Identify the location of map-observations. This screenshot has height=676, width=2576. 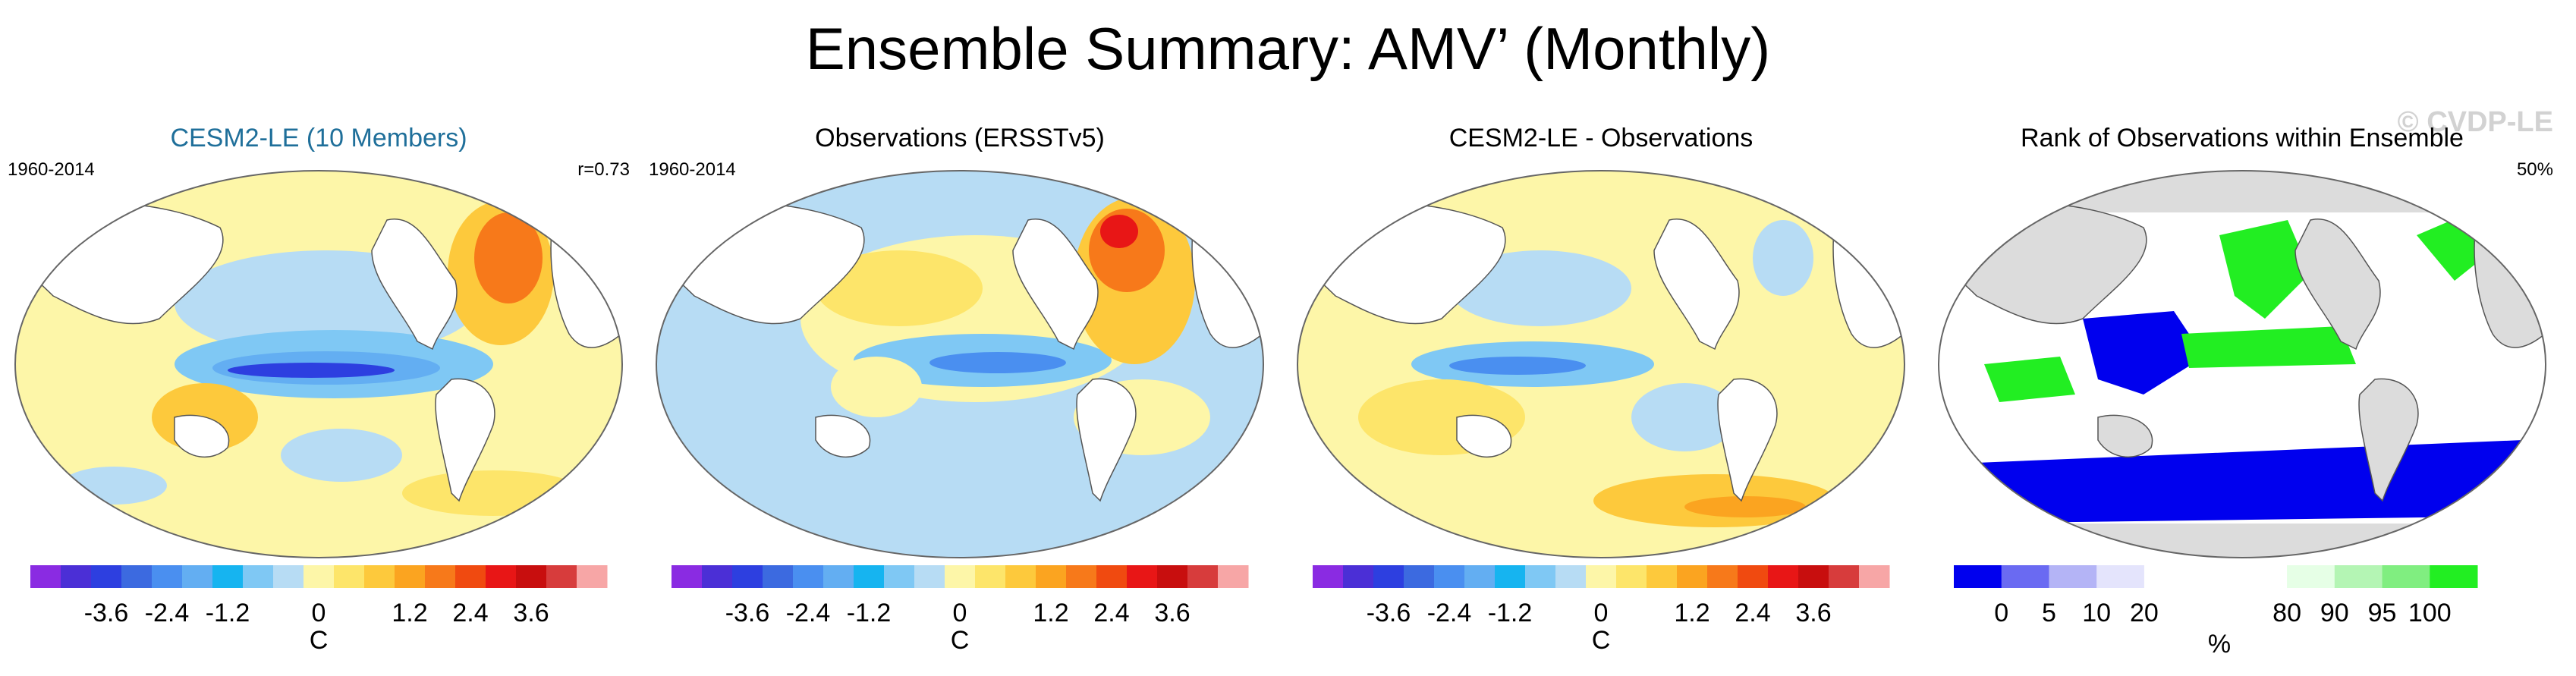
(960, 364).